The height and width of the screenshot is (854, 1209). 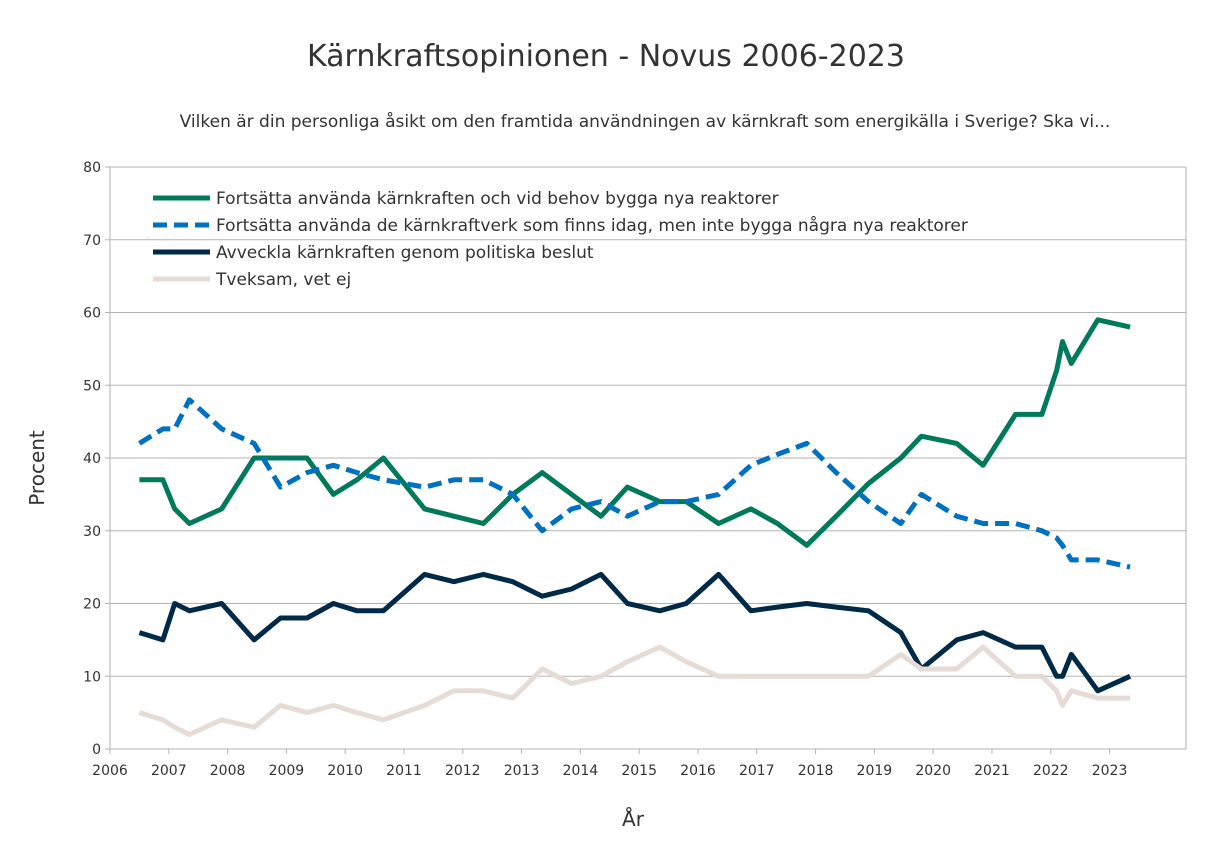 What do you see at coordinates (581, 771) in the screenshot?
I see `x-tick-label: 2014` at bounding box center [581, 771].